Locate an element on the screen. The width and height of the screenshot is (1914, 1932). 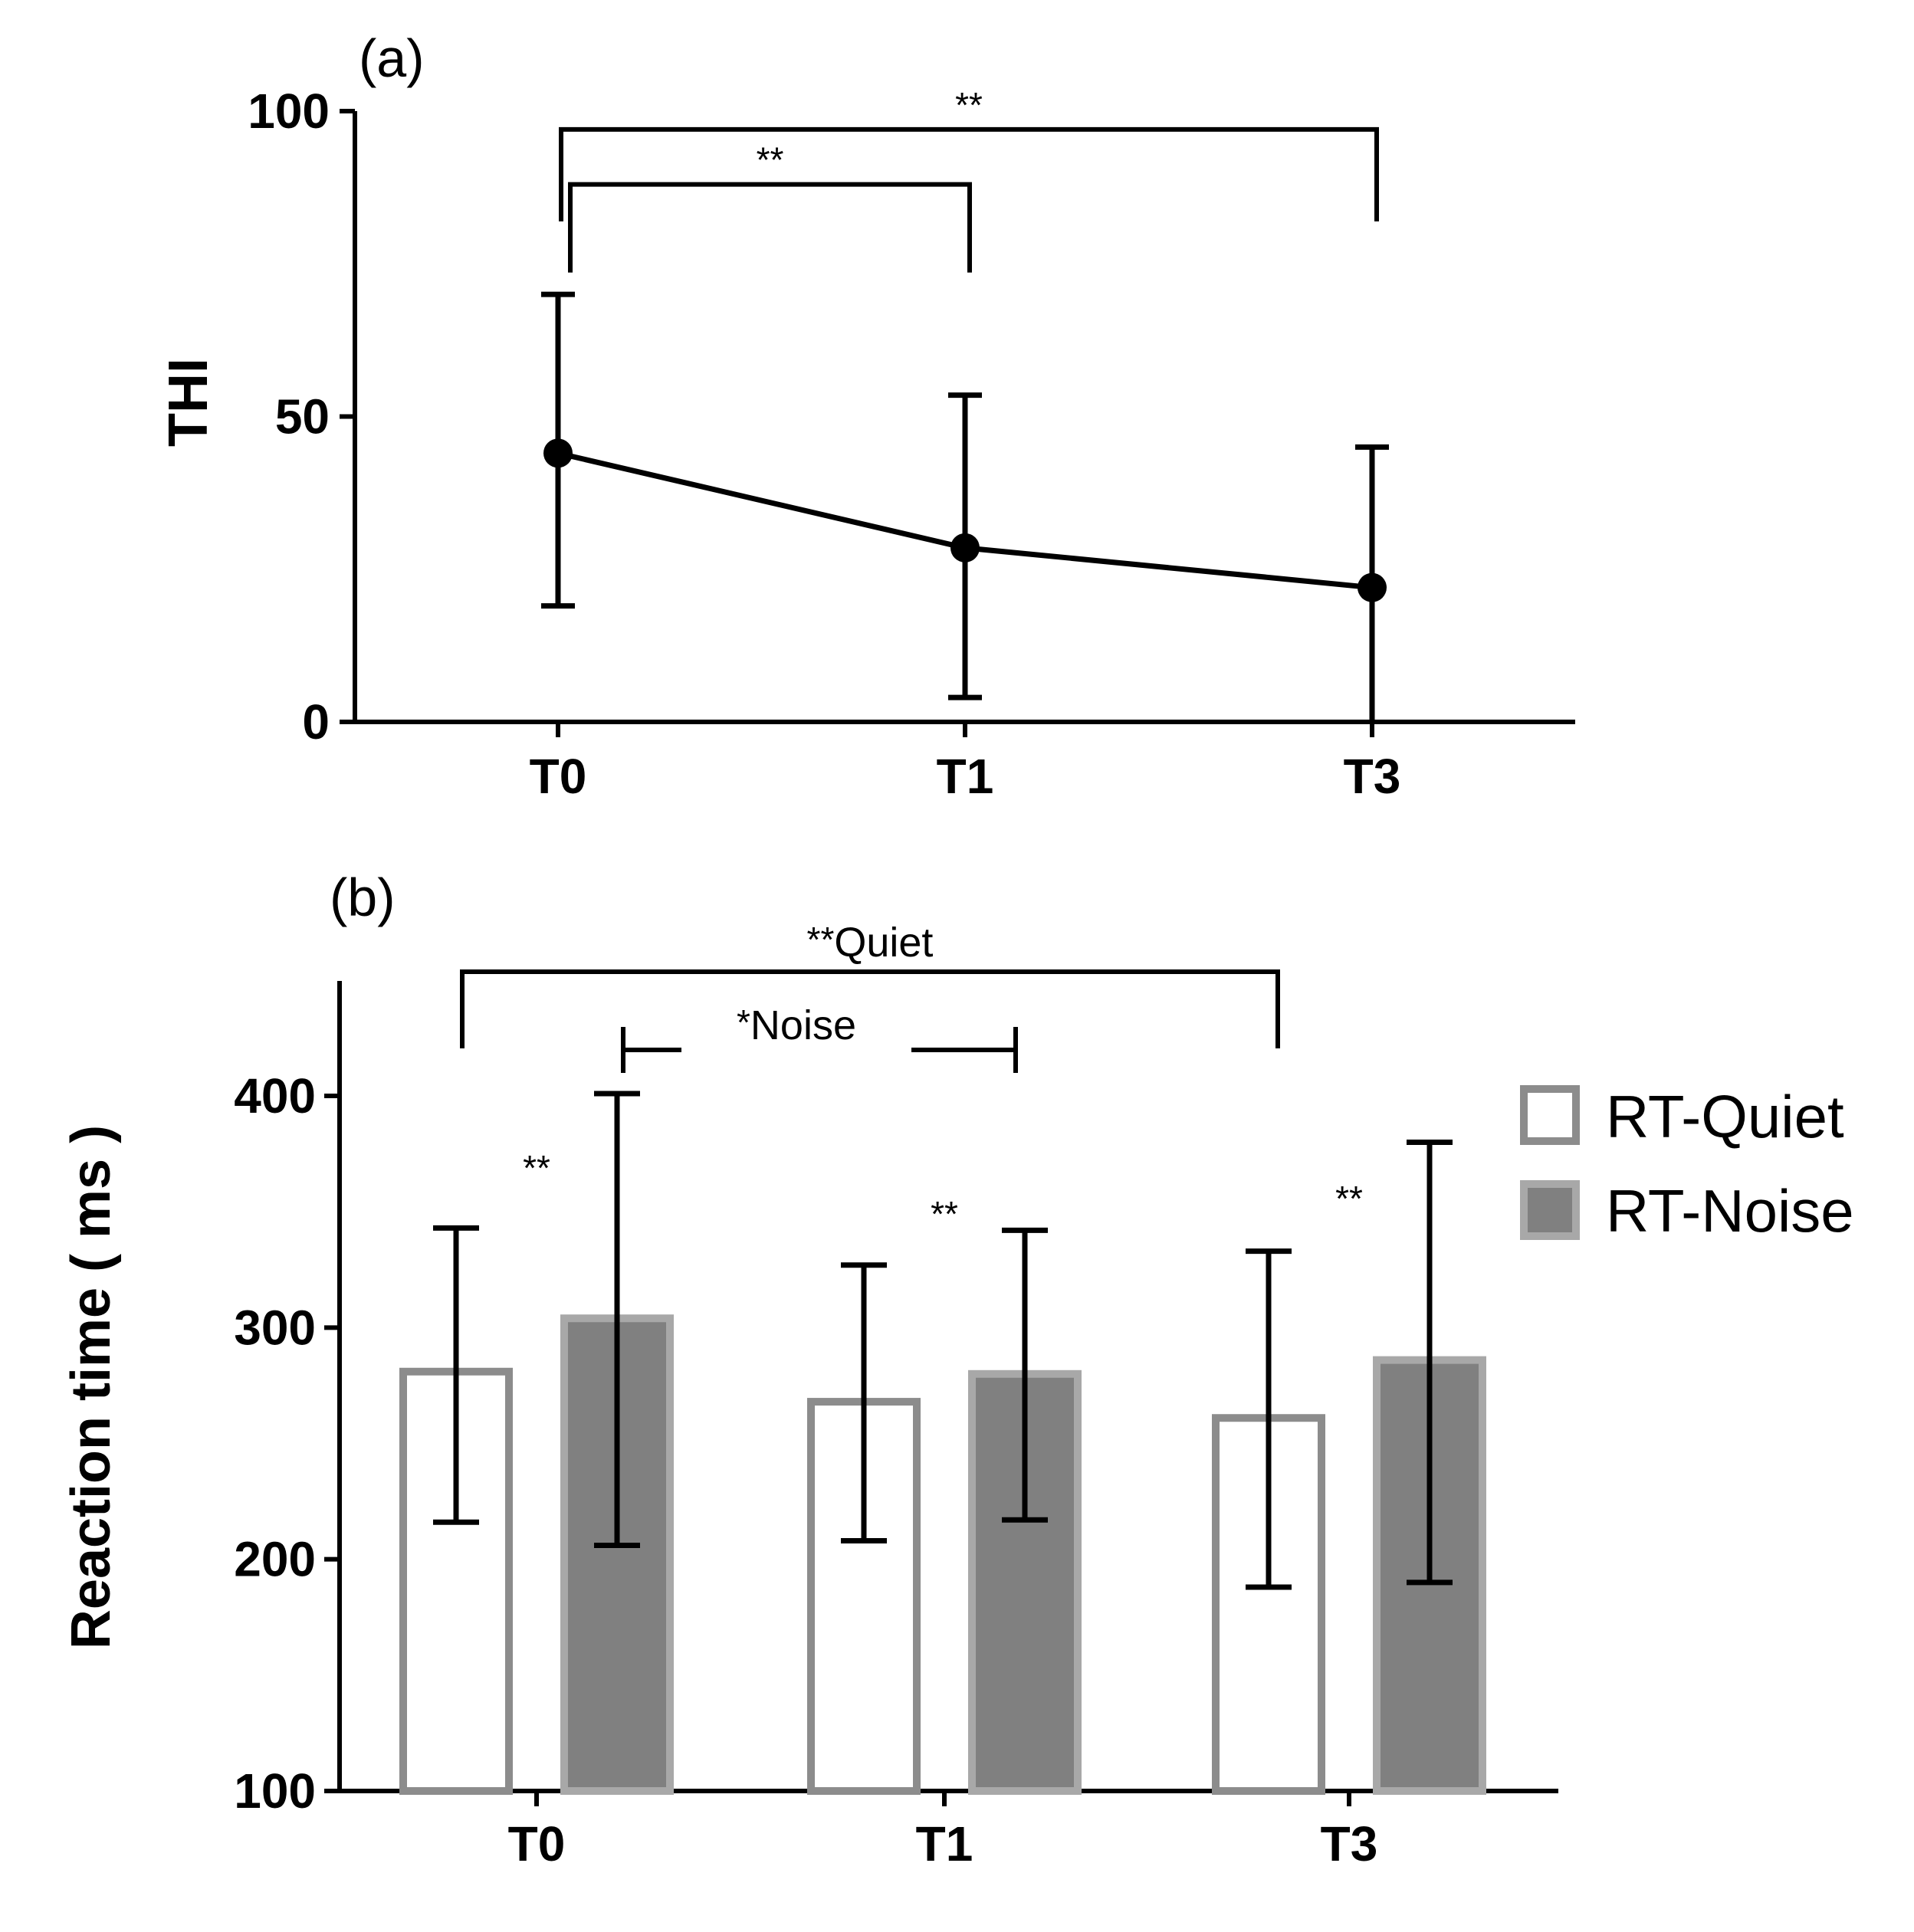
panel-a-x-tick-label-t3: T3 is located at coordinates (1372, 776).